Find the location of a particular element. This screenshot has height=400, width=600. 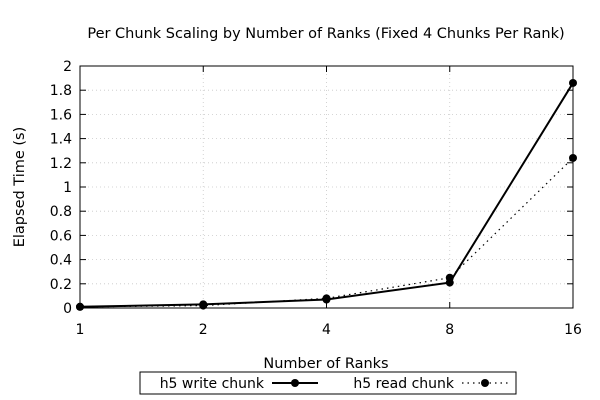

legend-marker-write is located at coordinates (295, 383).